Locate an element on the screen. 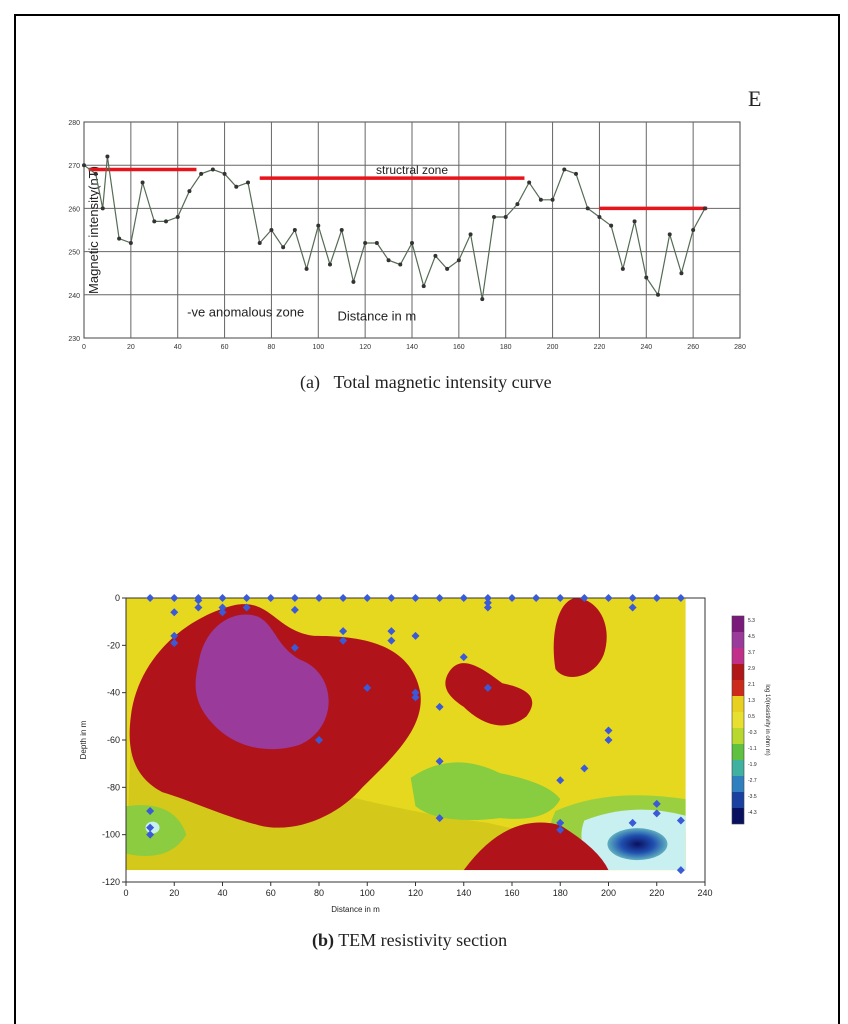  x-tick-label: 120 is located at coordinates (415, 893).